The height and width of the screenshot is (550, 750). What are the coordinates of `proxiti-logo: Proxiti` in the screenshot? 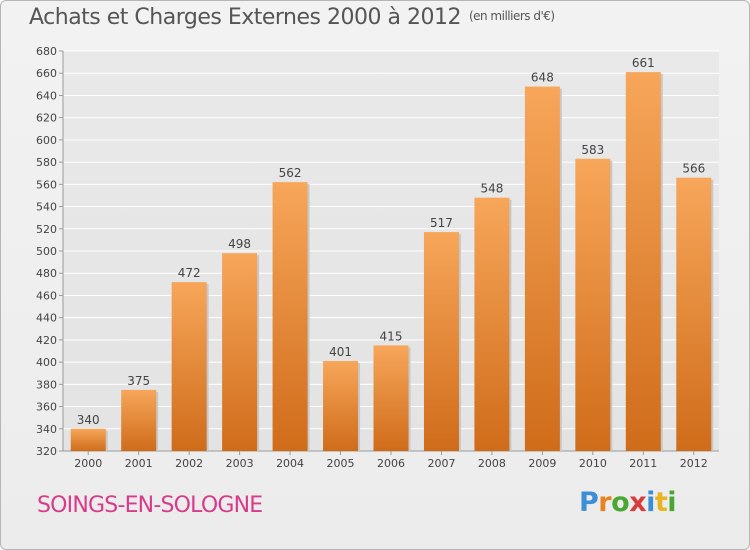 It's located at (628, 502).